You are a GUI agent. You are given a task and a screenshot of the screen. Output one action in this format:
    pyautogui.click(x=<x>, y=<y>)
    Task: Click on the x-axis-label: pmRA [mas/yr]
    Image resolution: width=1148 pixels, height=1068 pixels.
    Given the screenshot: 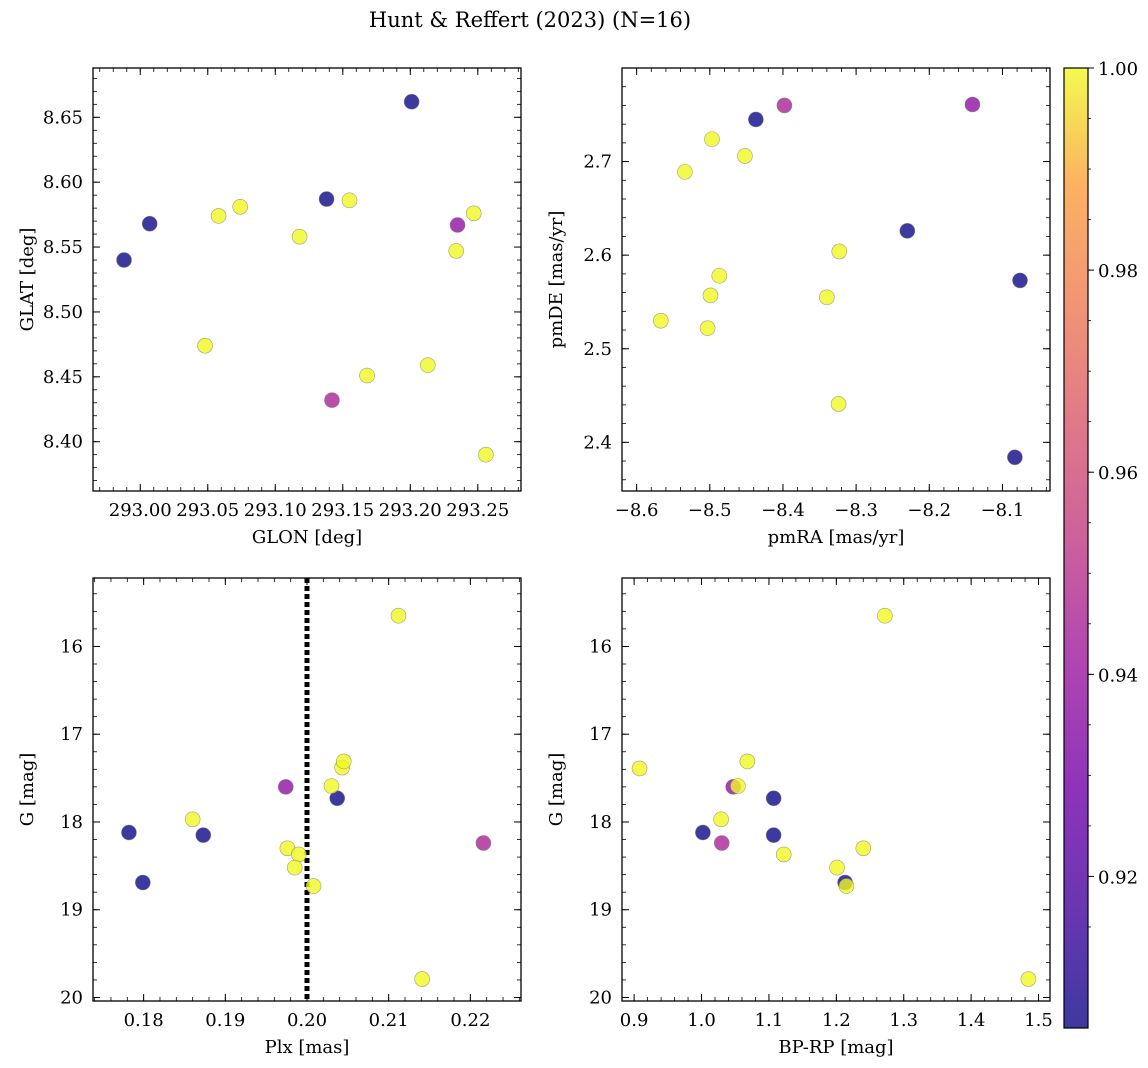 What is the action you would take?
    pyautogui.click(x=836, y=537)
    